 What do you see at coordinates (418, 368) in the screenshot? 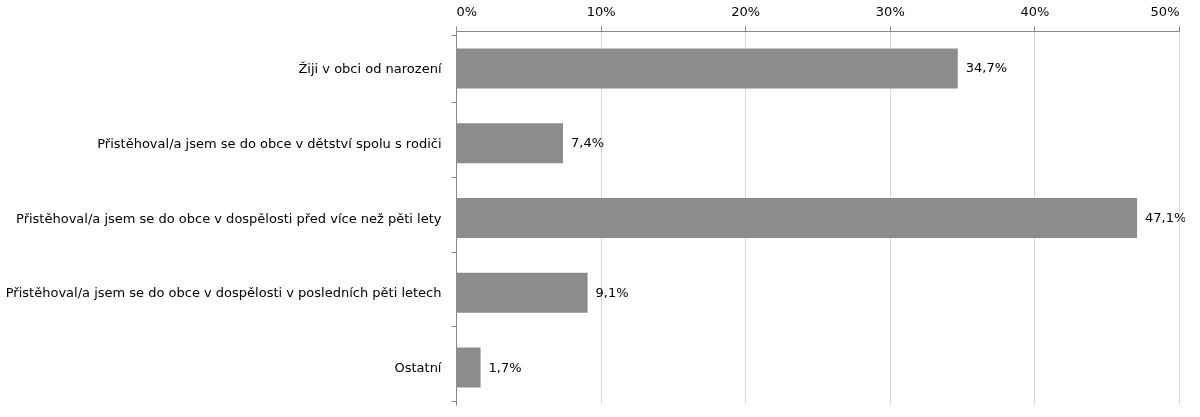
I see `y-tick-label: Ostatní` at bounding box center [418, 368].